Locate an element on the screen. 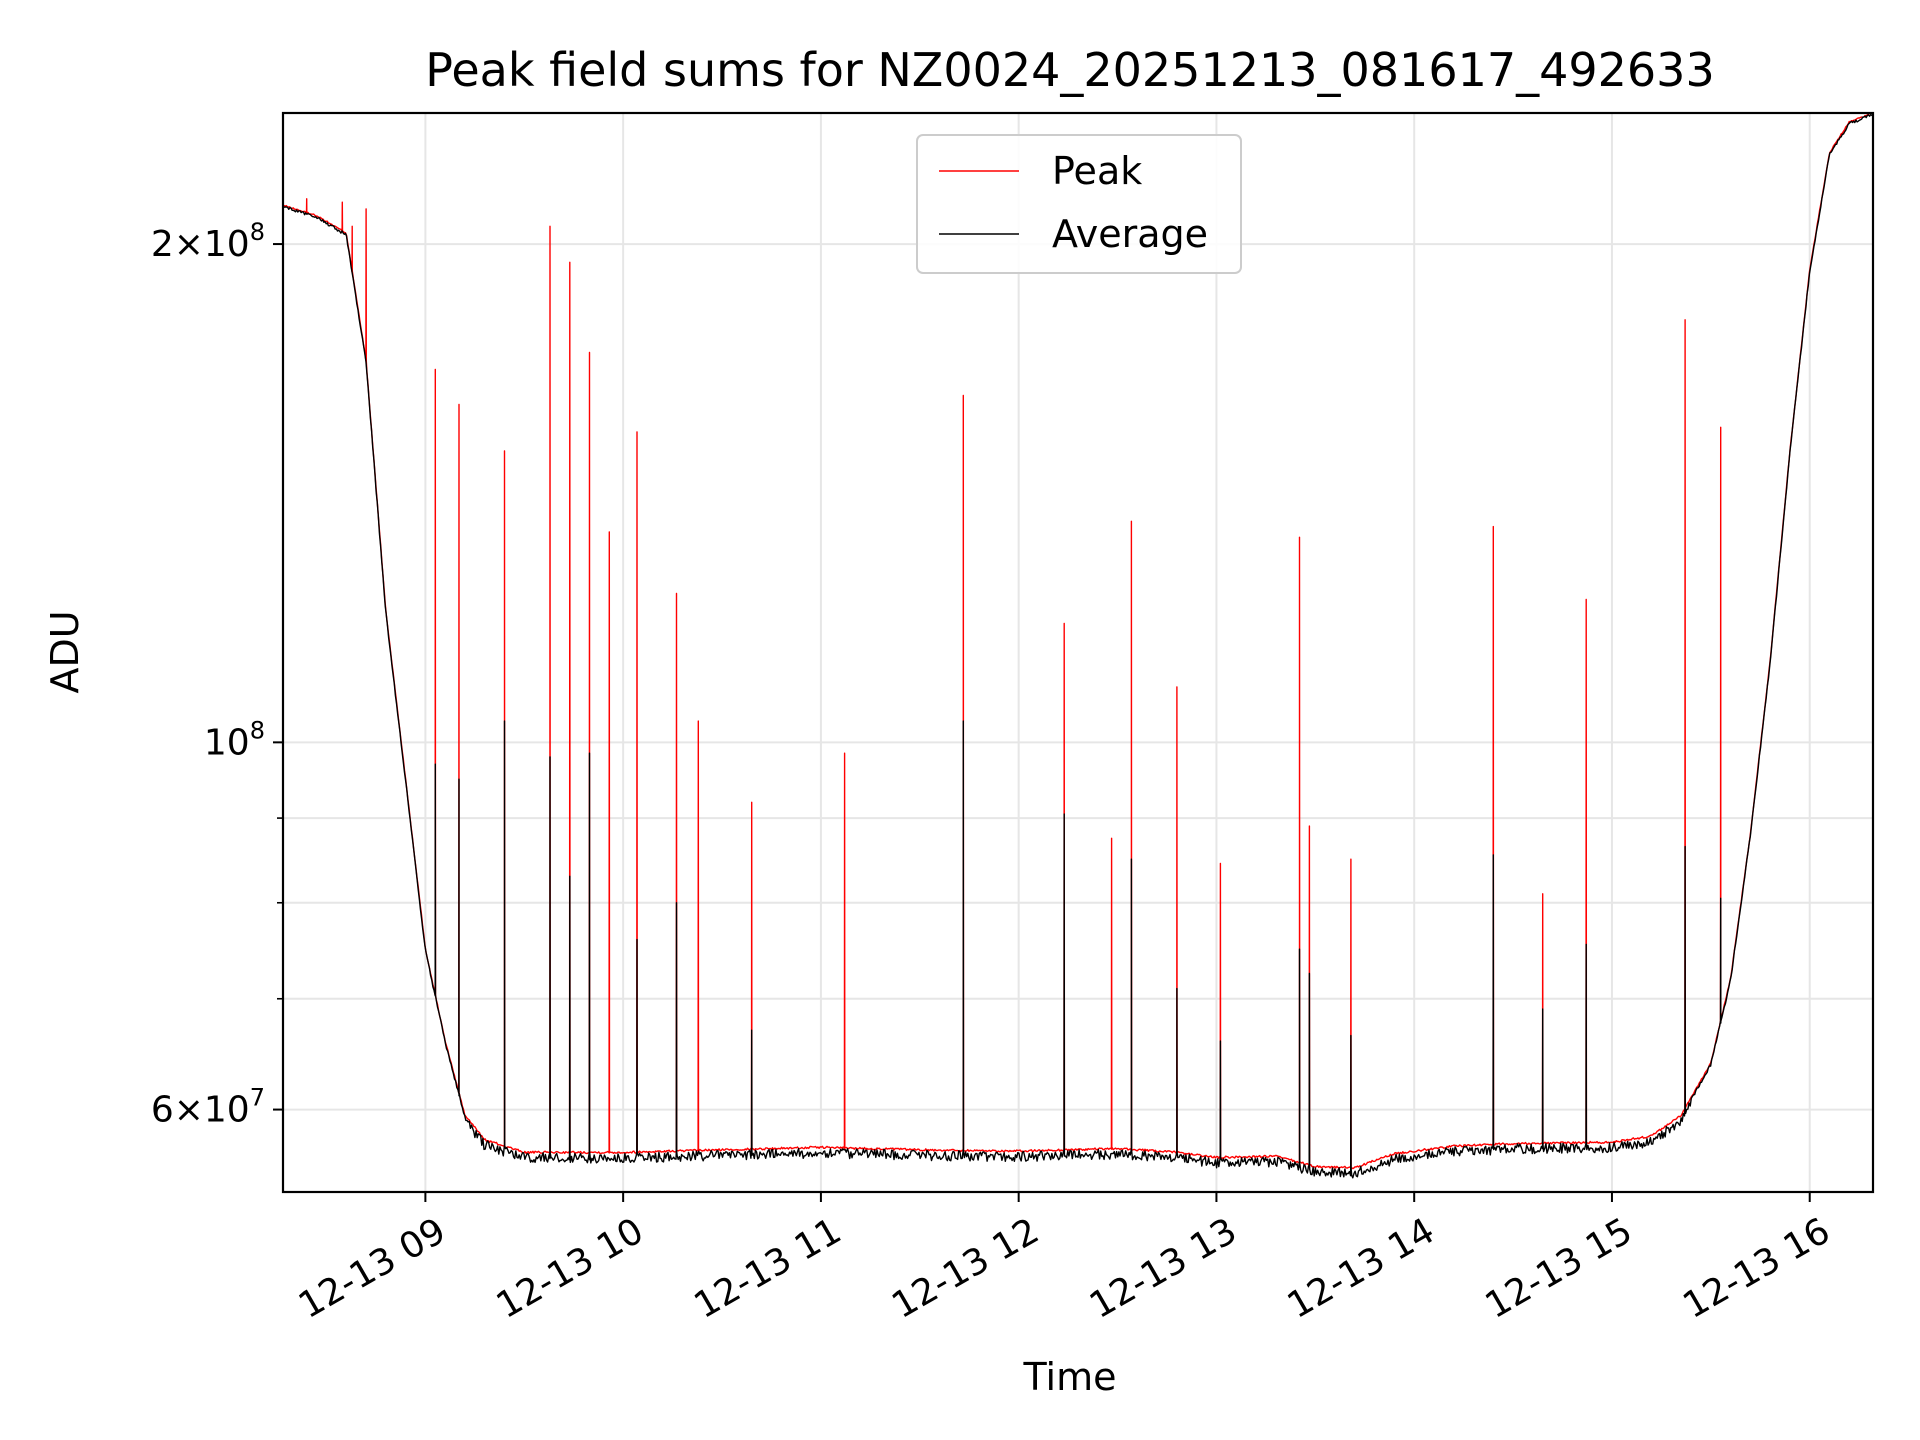 The width and height of the screenshot is (1920, 1440). y-axis-label: ADU is located at coordinates (65, 651).